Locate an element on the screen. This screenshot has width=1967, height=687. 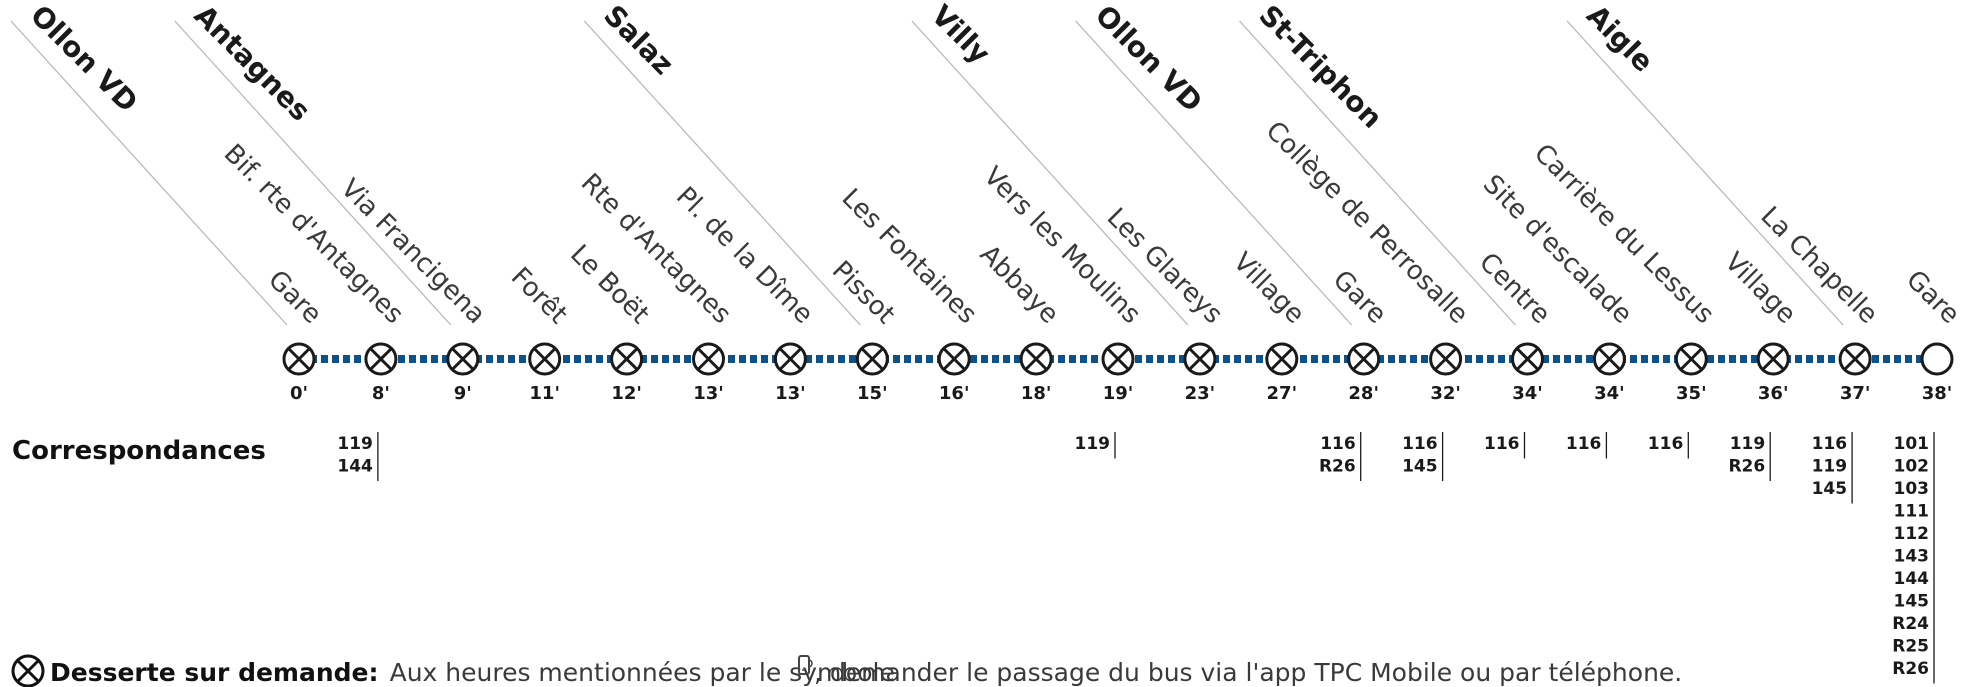
phone-icon is located at coordinates (805, 665).